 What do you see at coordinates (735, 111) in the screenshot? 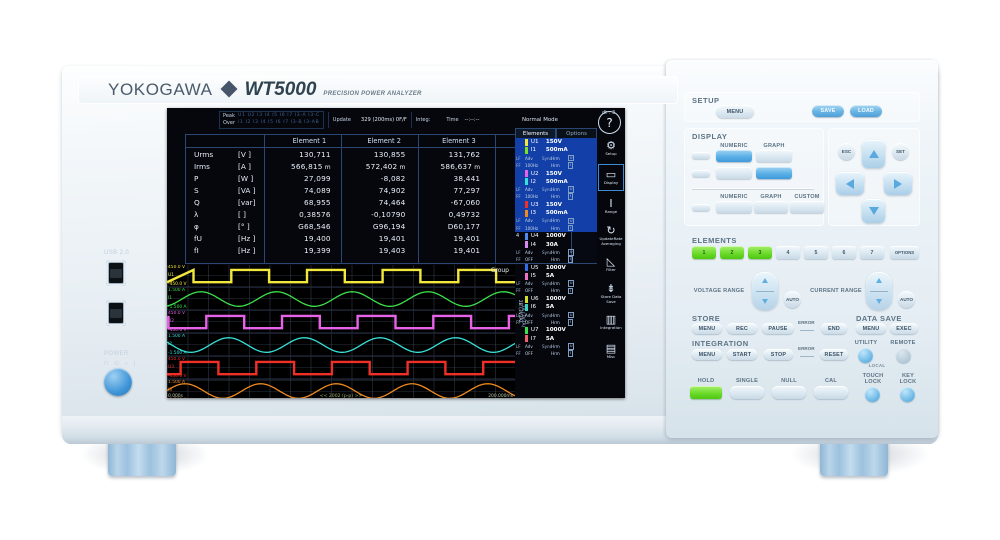
I see `setup-menu-button: MENU` at bounding box center [735, 111].